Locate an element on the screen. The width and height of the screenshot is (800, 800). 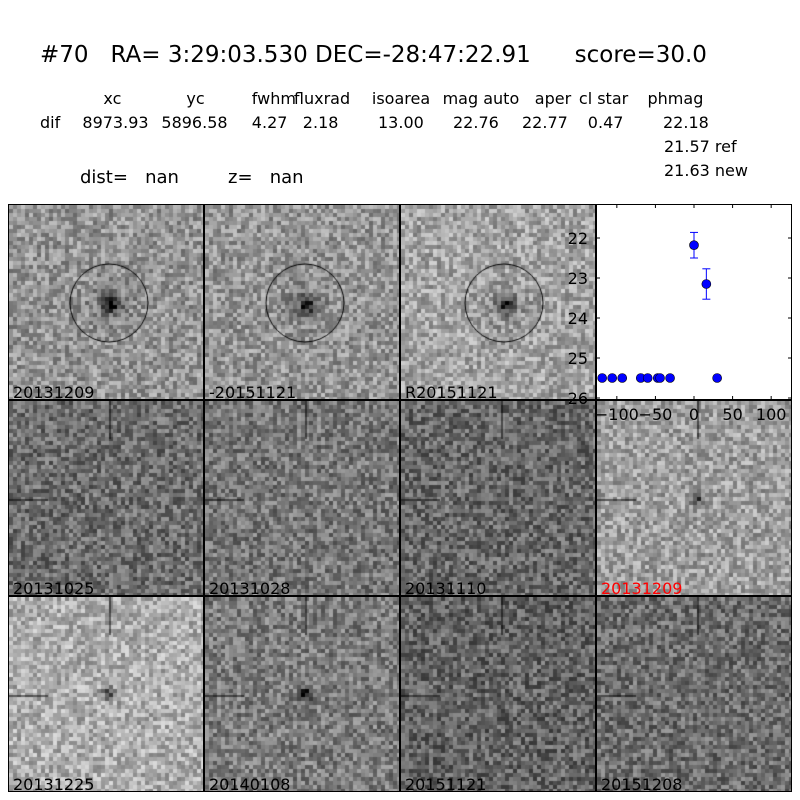
stamp-date-label: 20151121 is located at coordinates (446, 783).